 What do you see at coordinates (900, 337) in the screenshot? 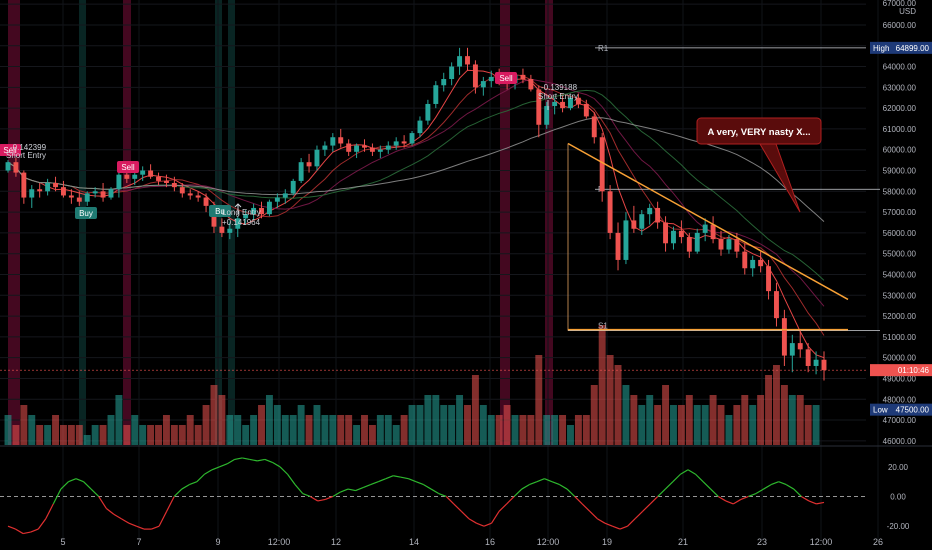
I see `price-tick-label: 51000.00` at bounding box center [900, 337].